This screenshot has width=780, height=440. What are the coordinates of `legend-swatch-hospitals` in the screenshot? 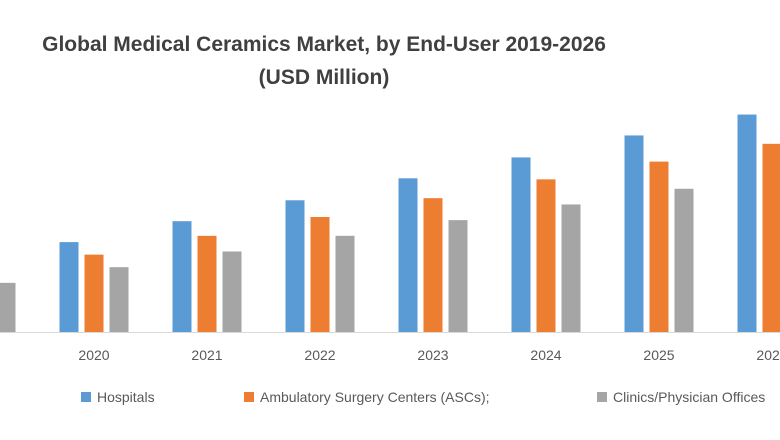 It's located at (86, 397).